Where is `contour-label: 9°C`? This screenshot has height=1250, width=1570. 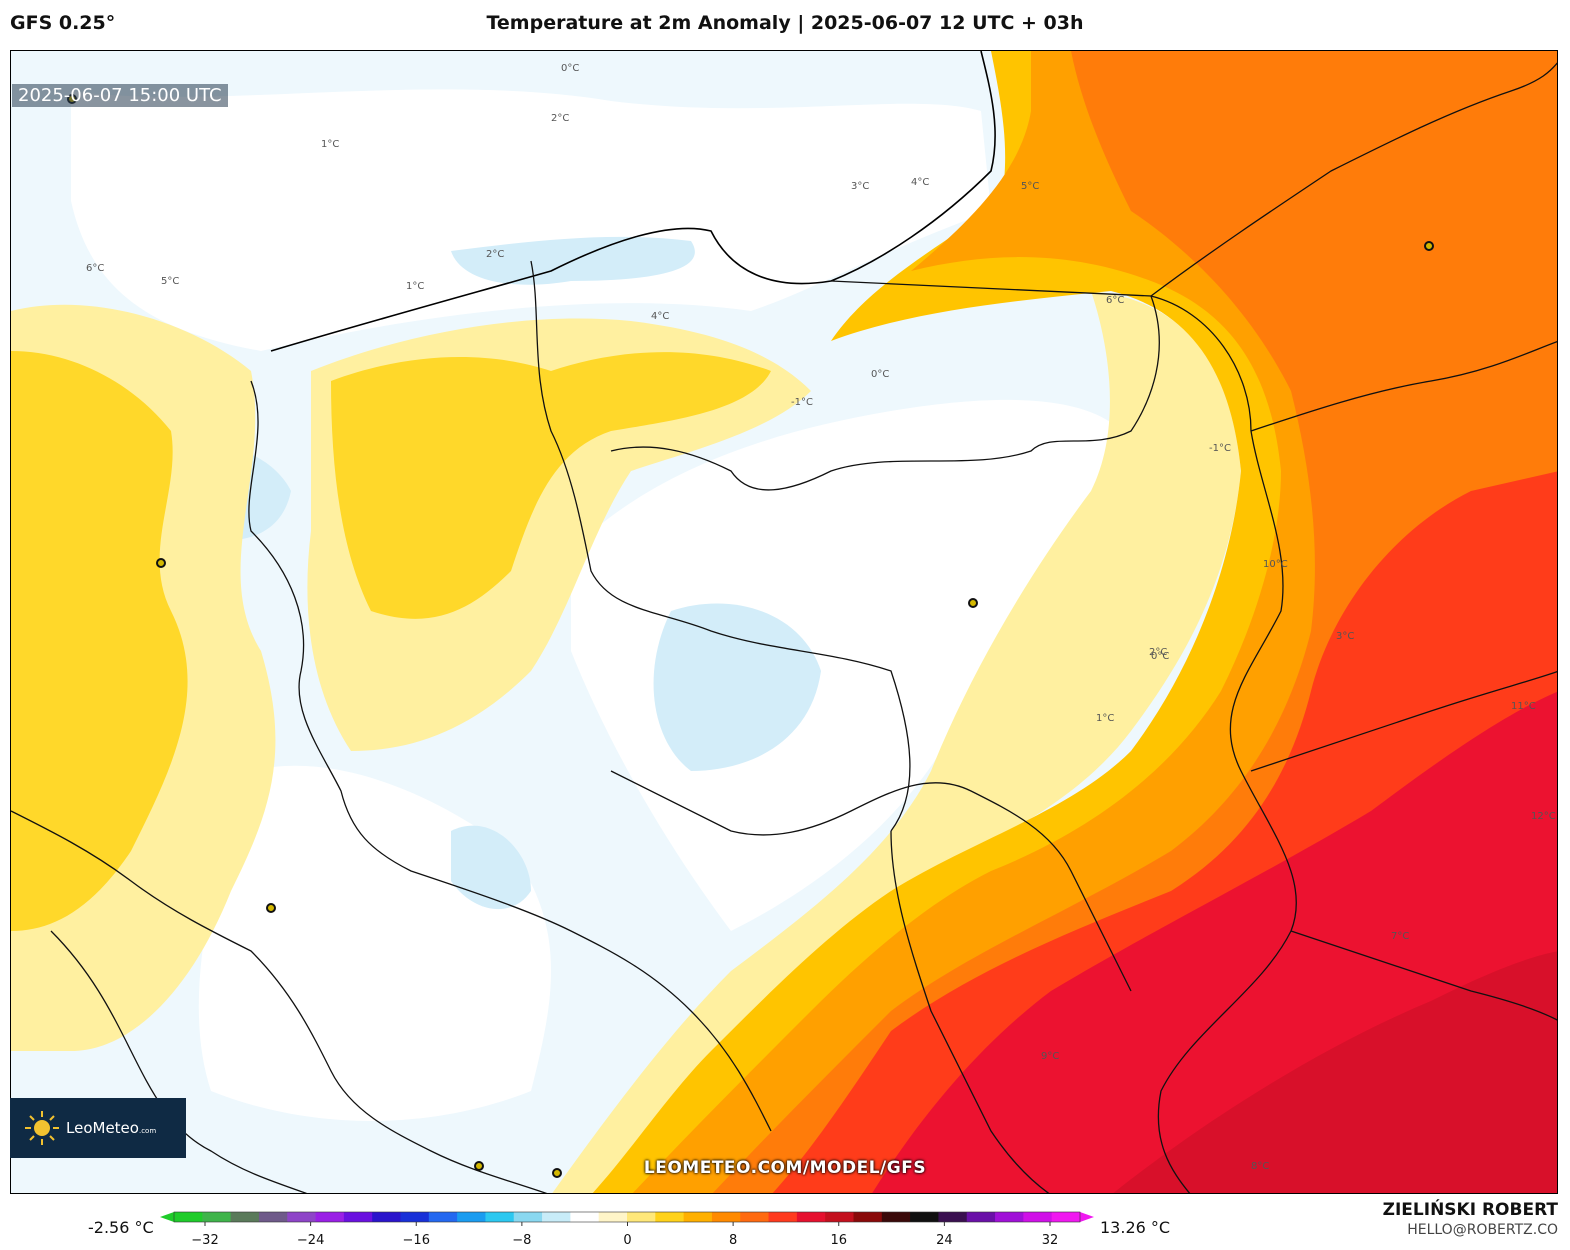 contour-label: 9°C is located at coordinates (1050, 1056).